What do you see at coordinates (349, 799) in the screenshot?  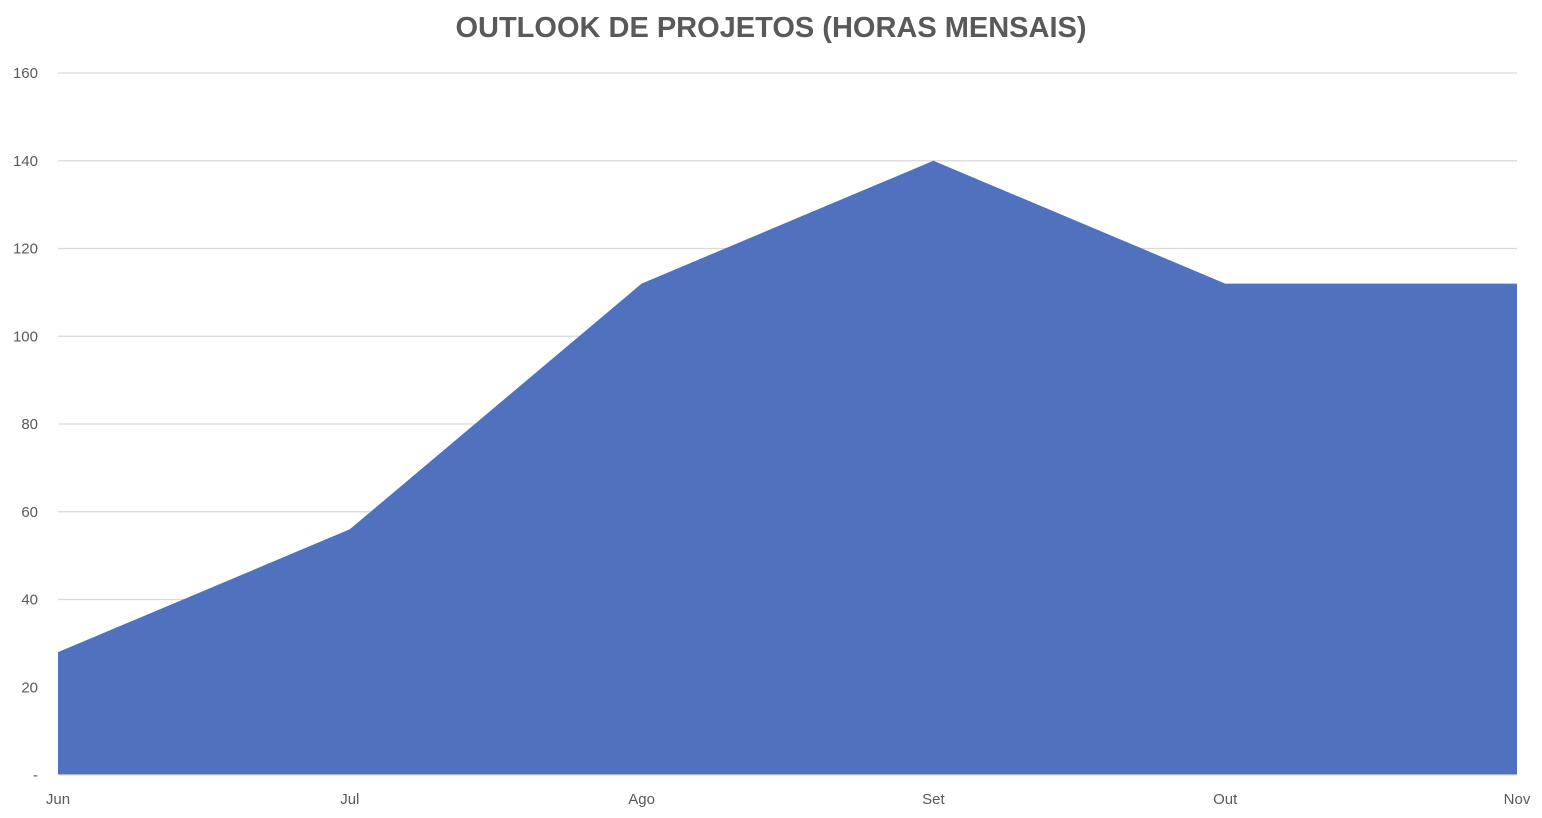 I see `x-tick-label: Jul` at bounding box center [349, 799].